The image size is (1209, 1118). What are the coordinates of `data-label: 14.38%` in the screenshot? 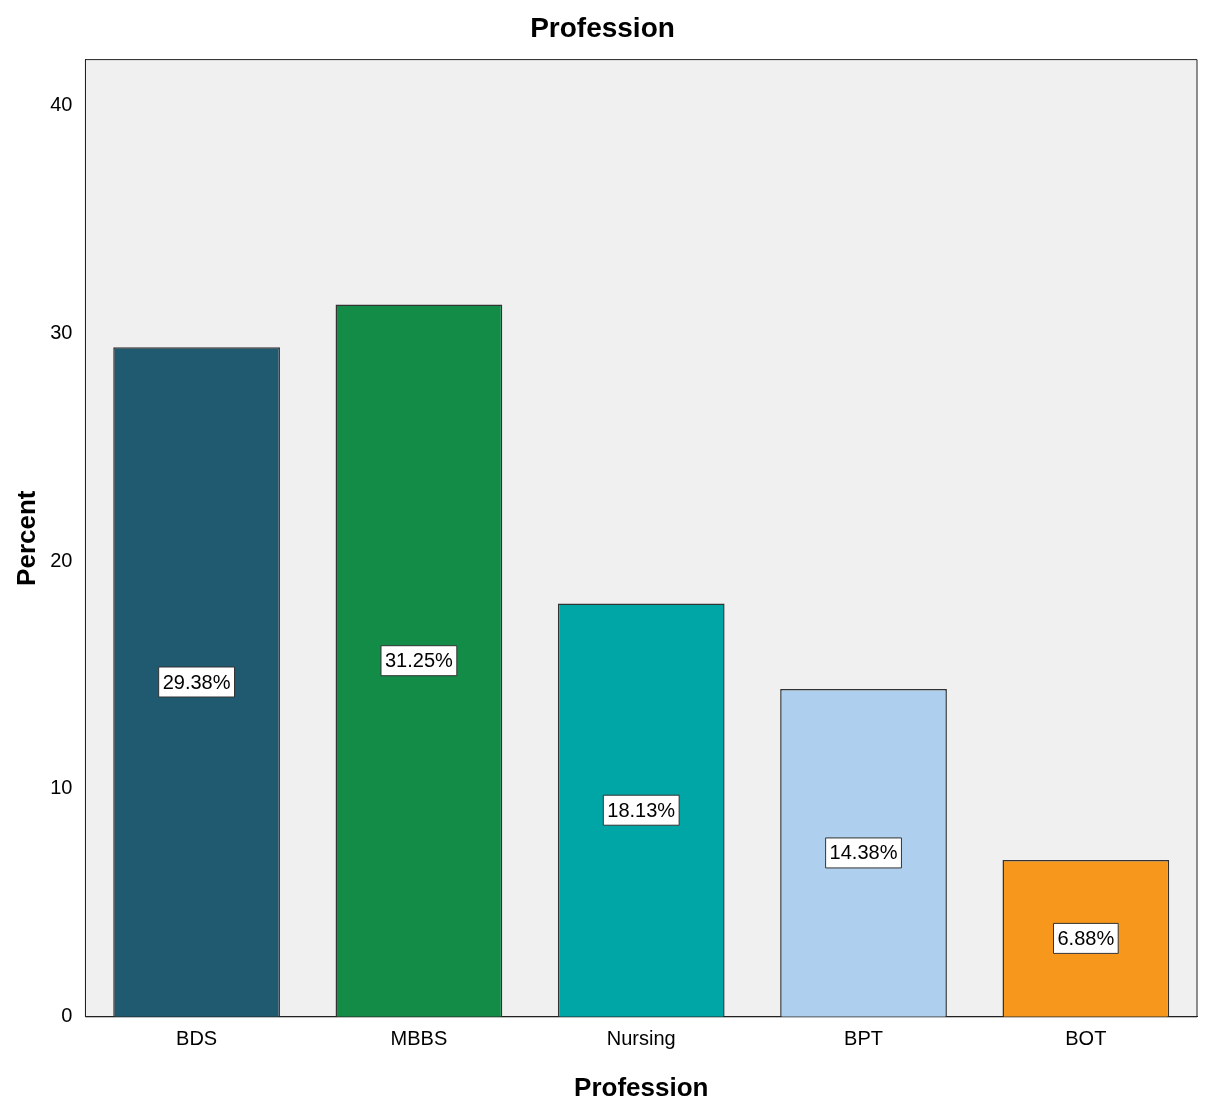 It's located at (863, 852).